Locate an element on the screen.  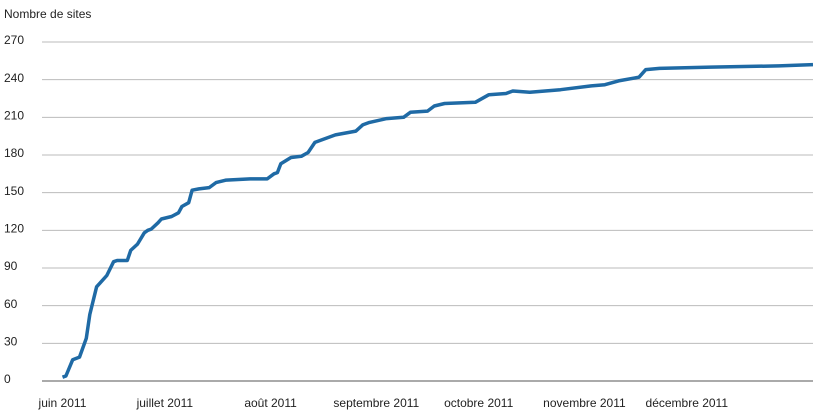
x-tick-label: décembre 2011 is located at coordinates (687, 403).